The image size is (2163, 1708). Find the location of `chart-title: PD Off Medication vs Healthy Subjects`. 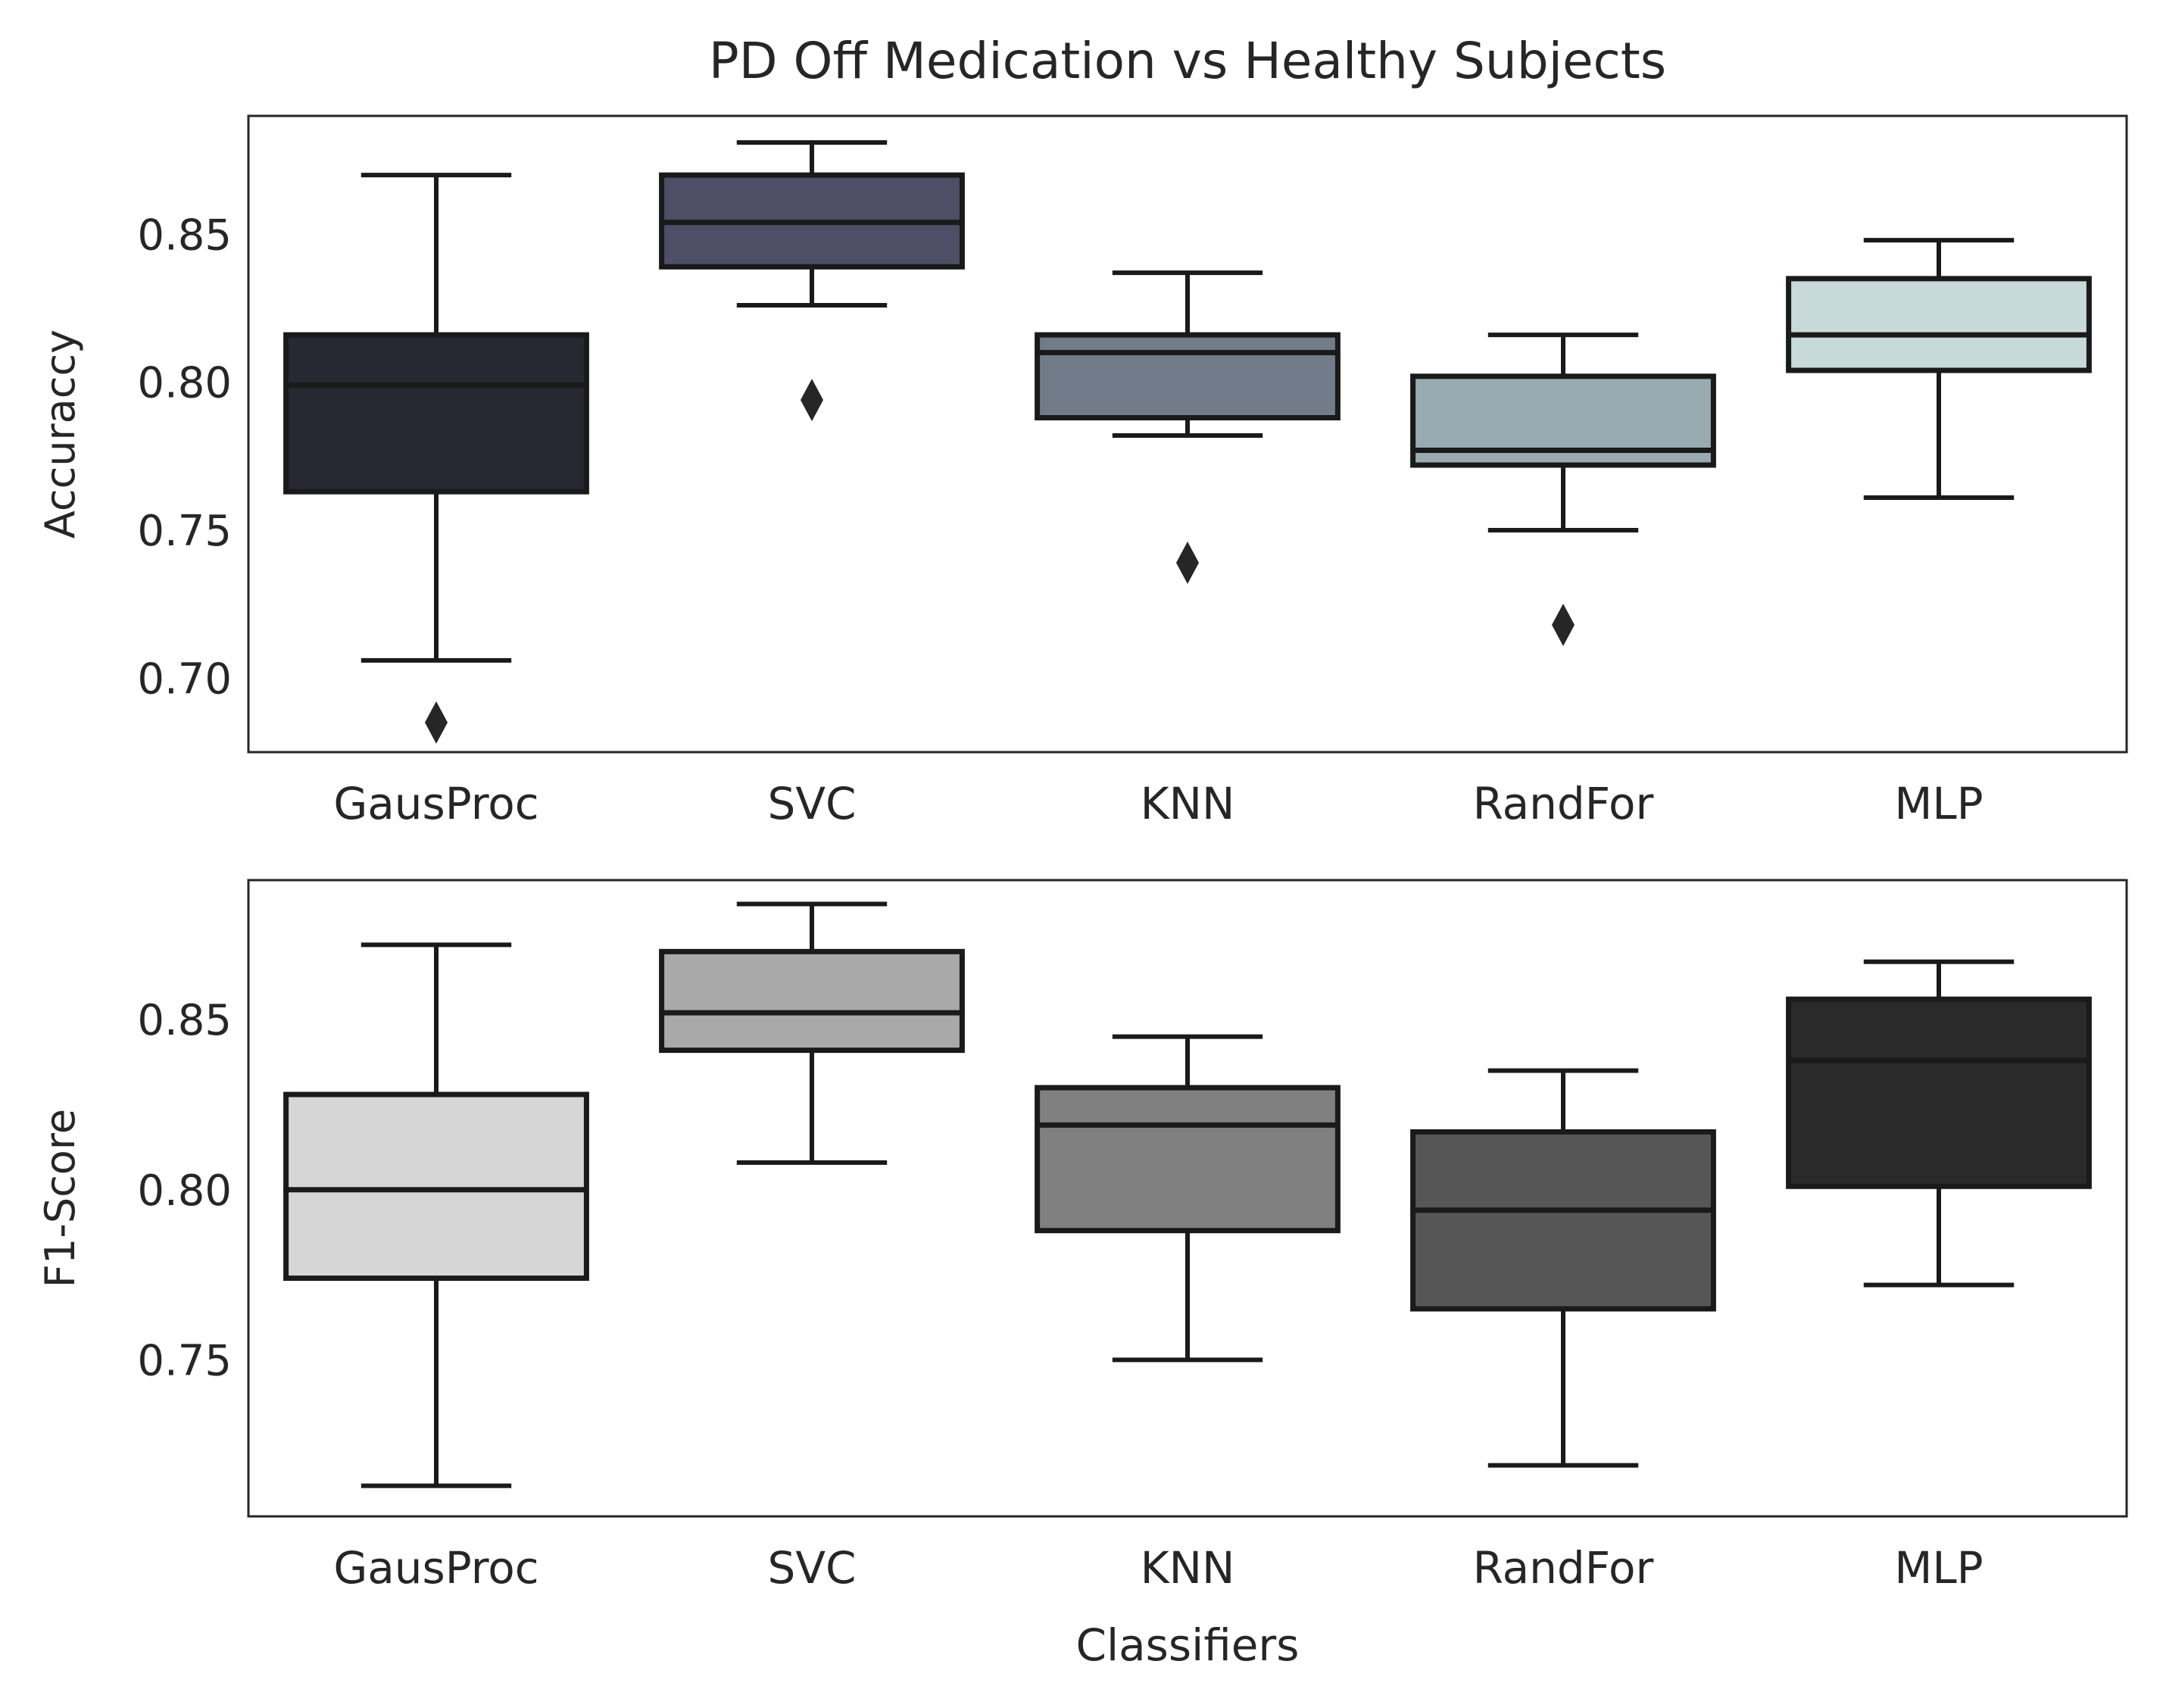

chart-title: PD Off Medication vs Healthy Subjects is located at coordinates (1187, 61).